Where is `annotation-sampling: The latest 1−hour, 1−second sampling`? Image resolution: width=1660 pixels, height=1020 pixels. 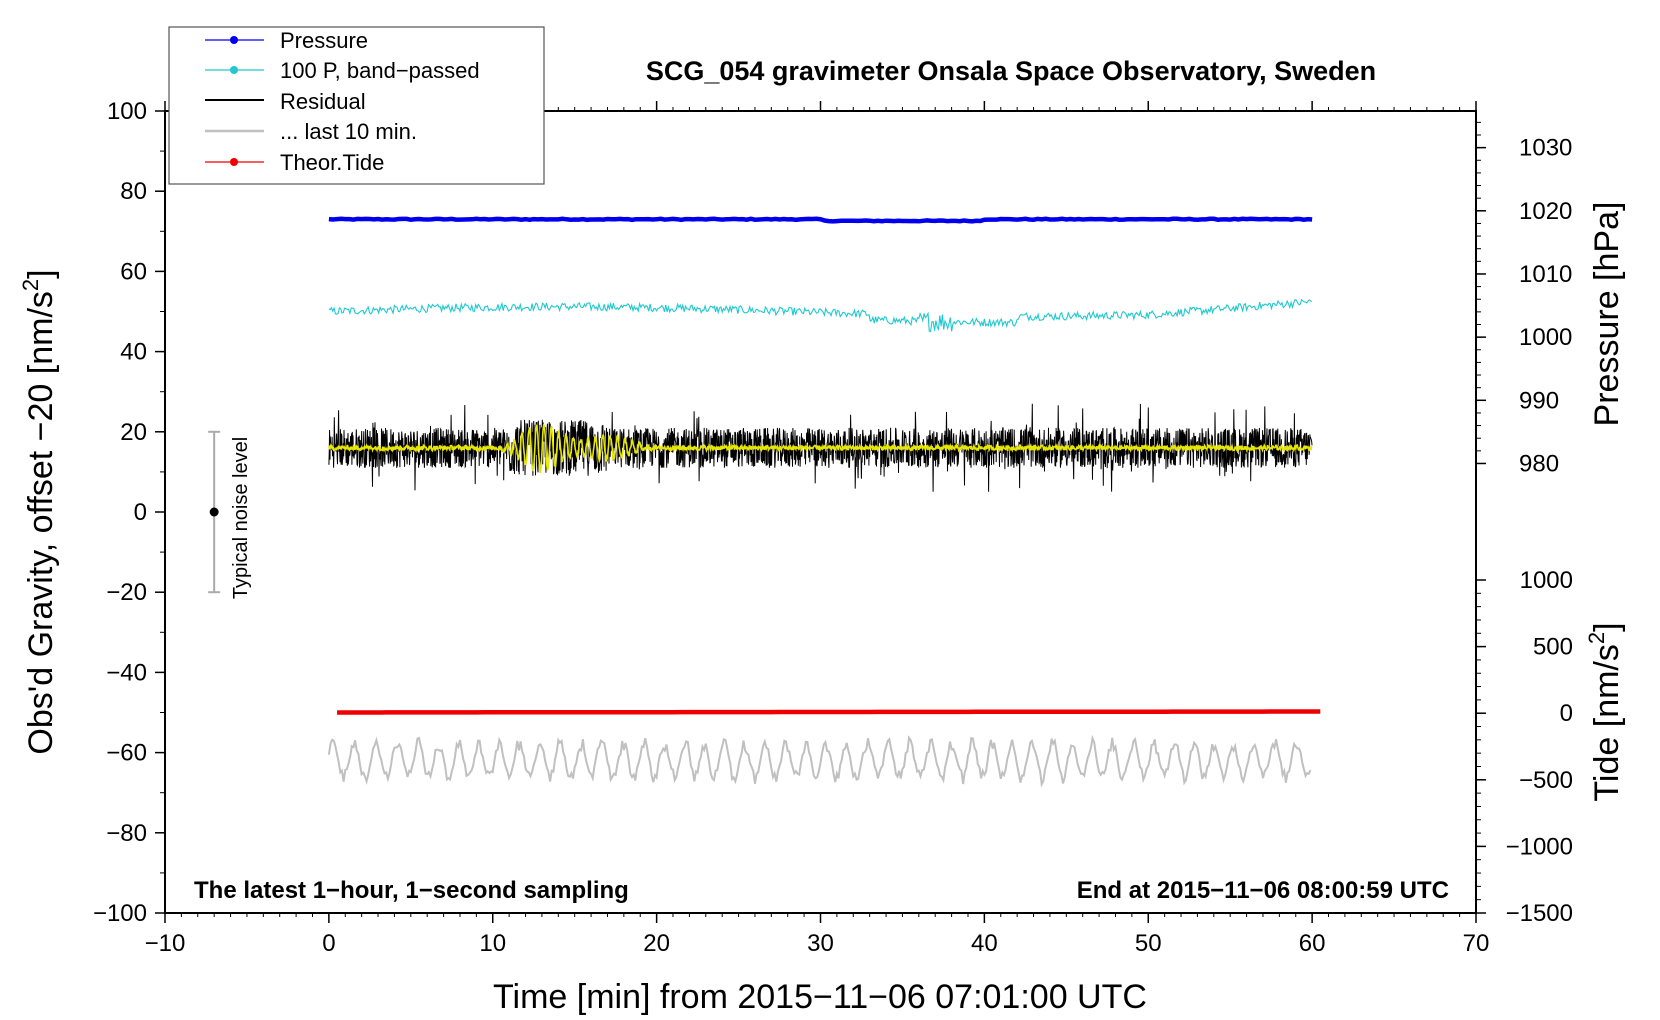
annotation-sampling: The latest 1−hour, 1−second sampling is located at coordinates (411, 890).